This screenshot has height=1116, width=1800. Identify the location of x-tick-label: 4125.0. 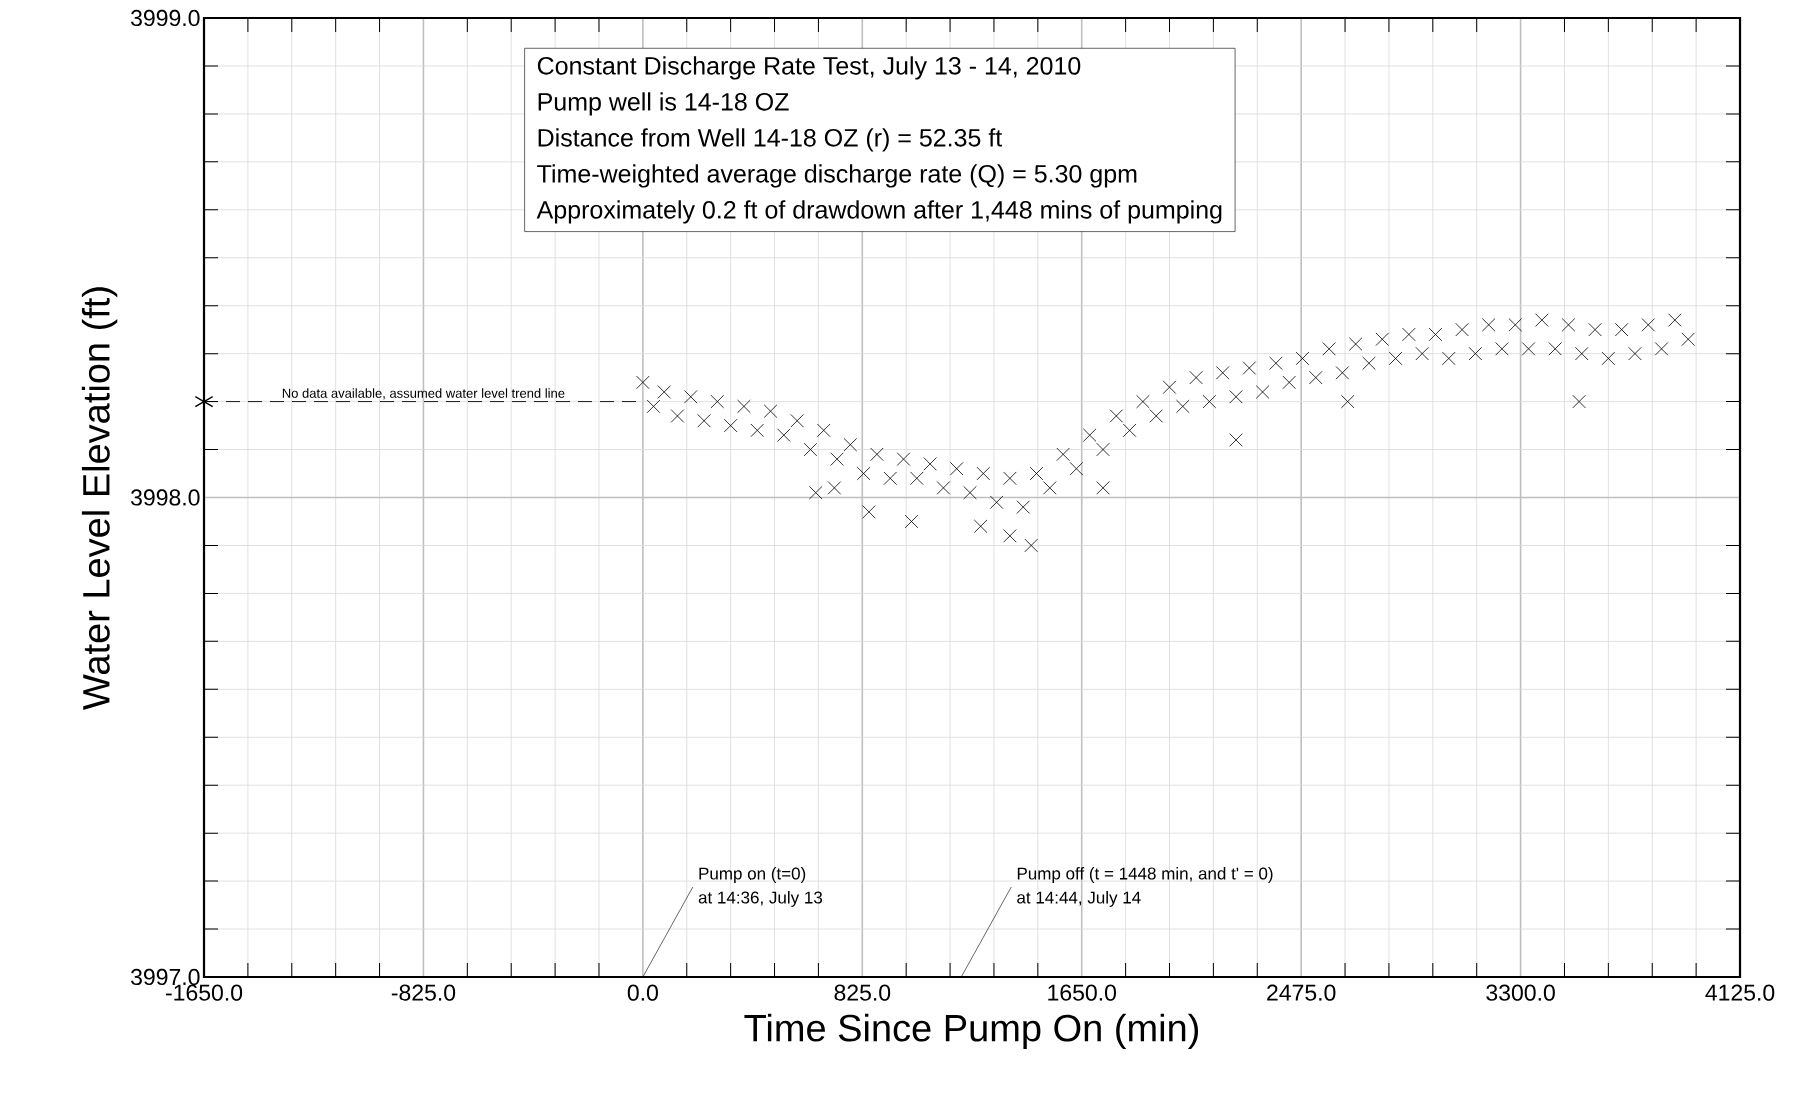
(1740, 992).